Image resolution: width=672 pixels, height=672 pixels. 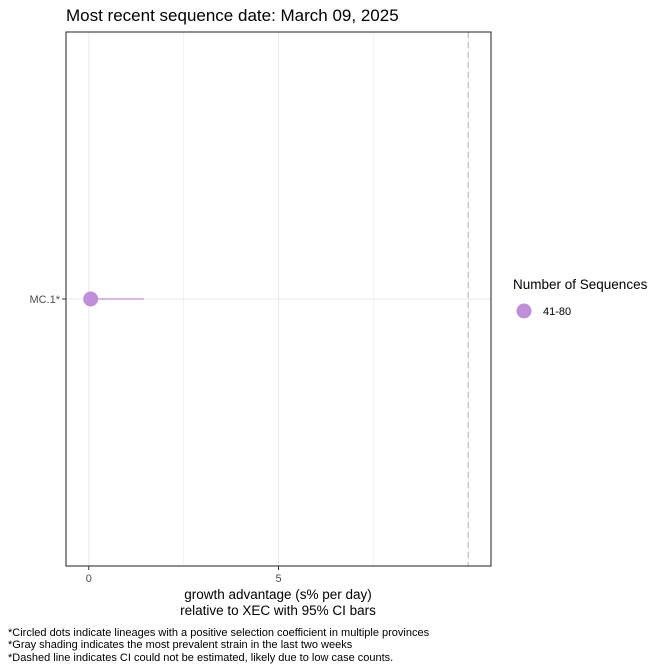 I want to click on x-tick-label: 5, so click(x=278, y=579).